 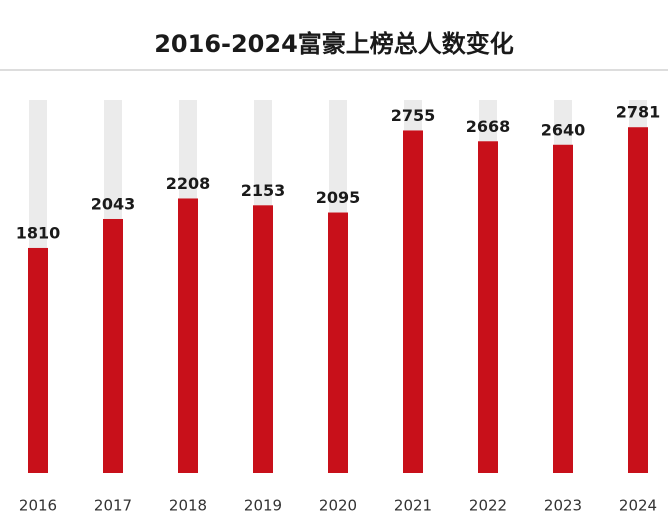 What do you see at coordinates (38, 505) in the screenshot?
I see `x-tick-label: 2016` at bounding box center [38, 505].